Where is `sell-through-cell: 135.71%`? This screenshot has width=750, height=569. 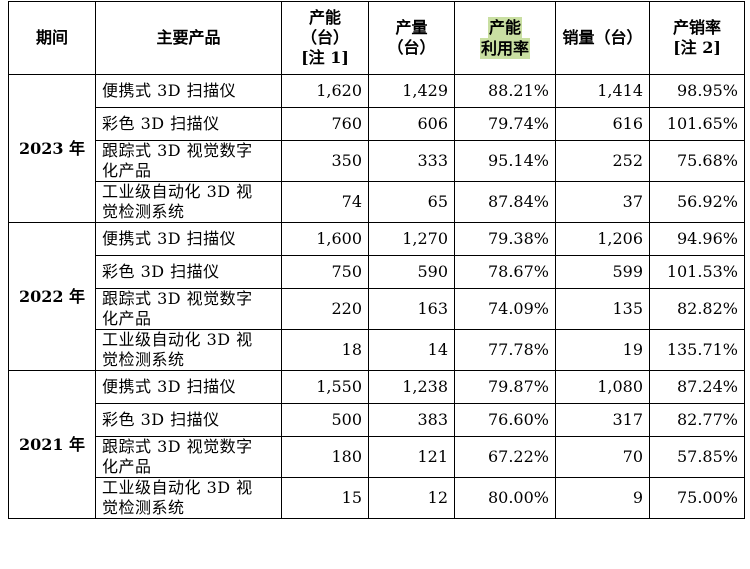 sell-through-cell: 135.71% is located at coordinates (697, 350).